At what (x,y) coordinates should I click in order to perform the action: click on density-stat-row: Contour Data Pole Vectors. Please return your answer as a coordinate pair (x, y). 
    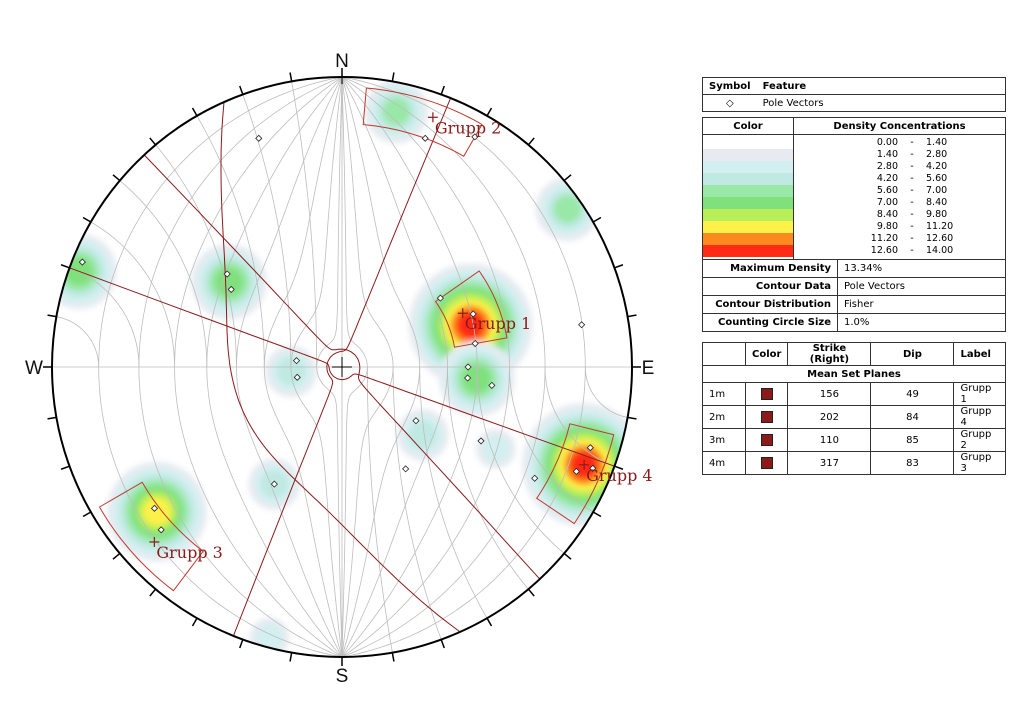
    Looking at the image, I should click on (854, 286).